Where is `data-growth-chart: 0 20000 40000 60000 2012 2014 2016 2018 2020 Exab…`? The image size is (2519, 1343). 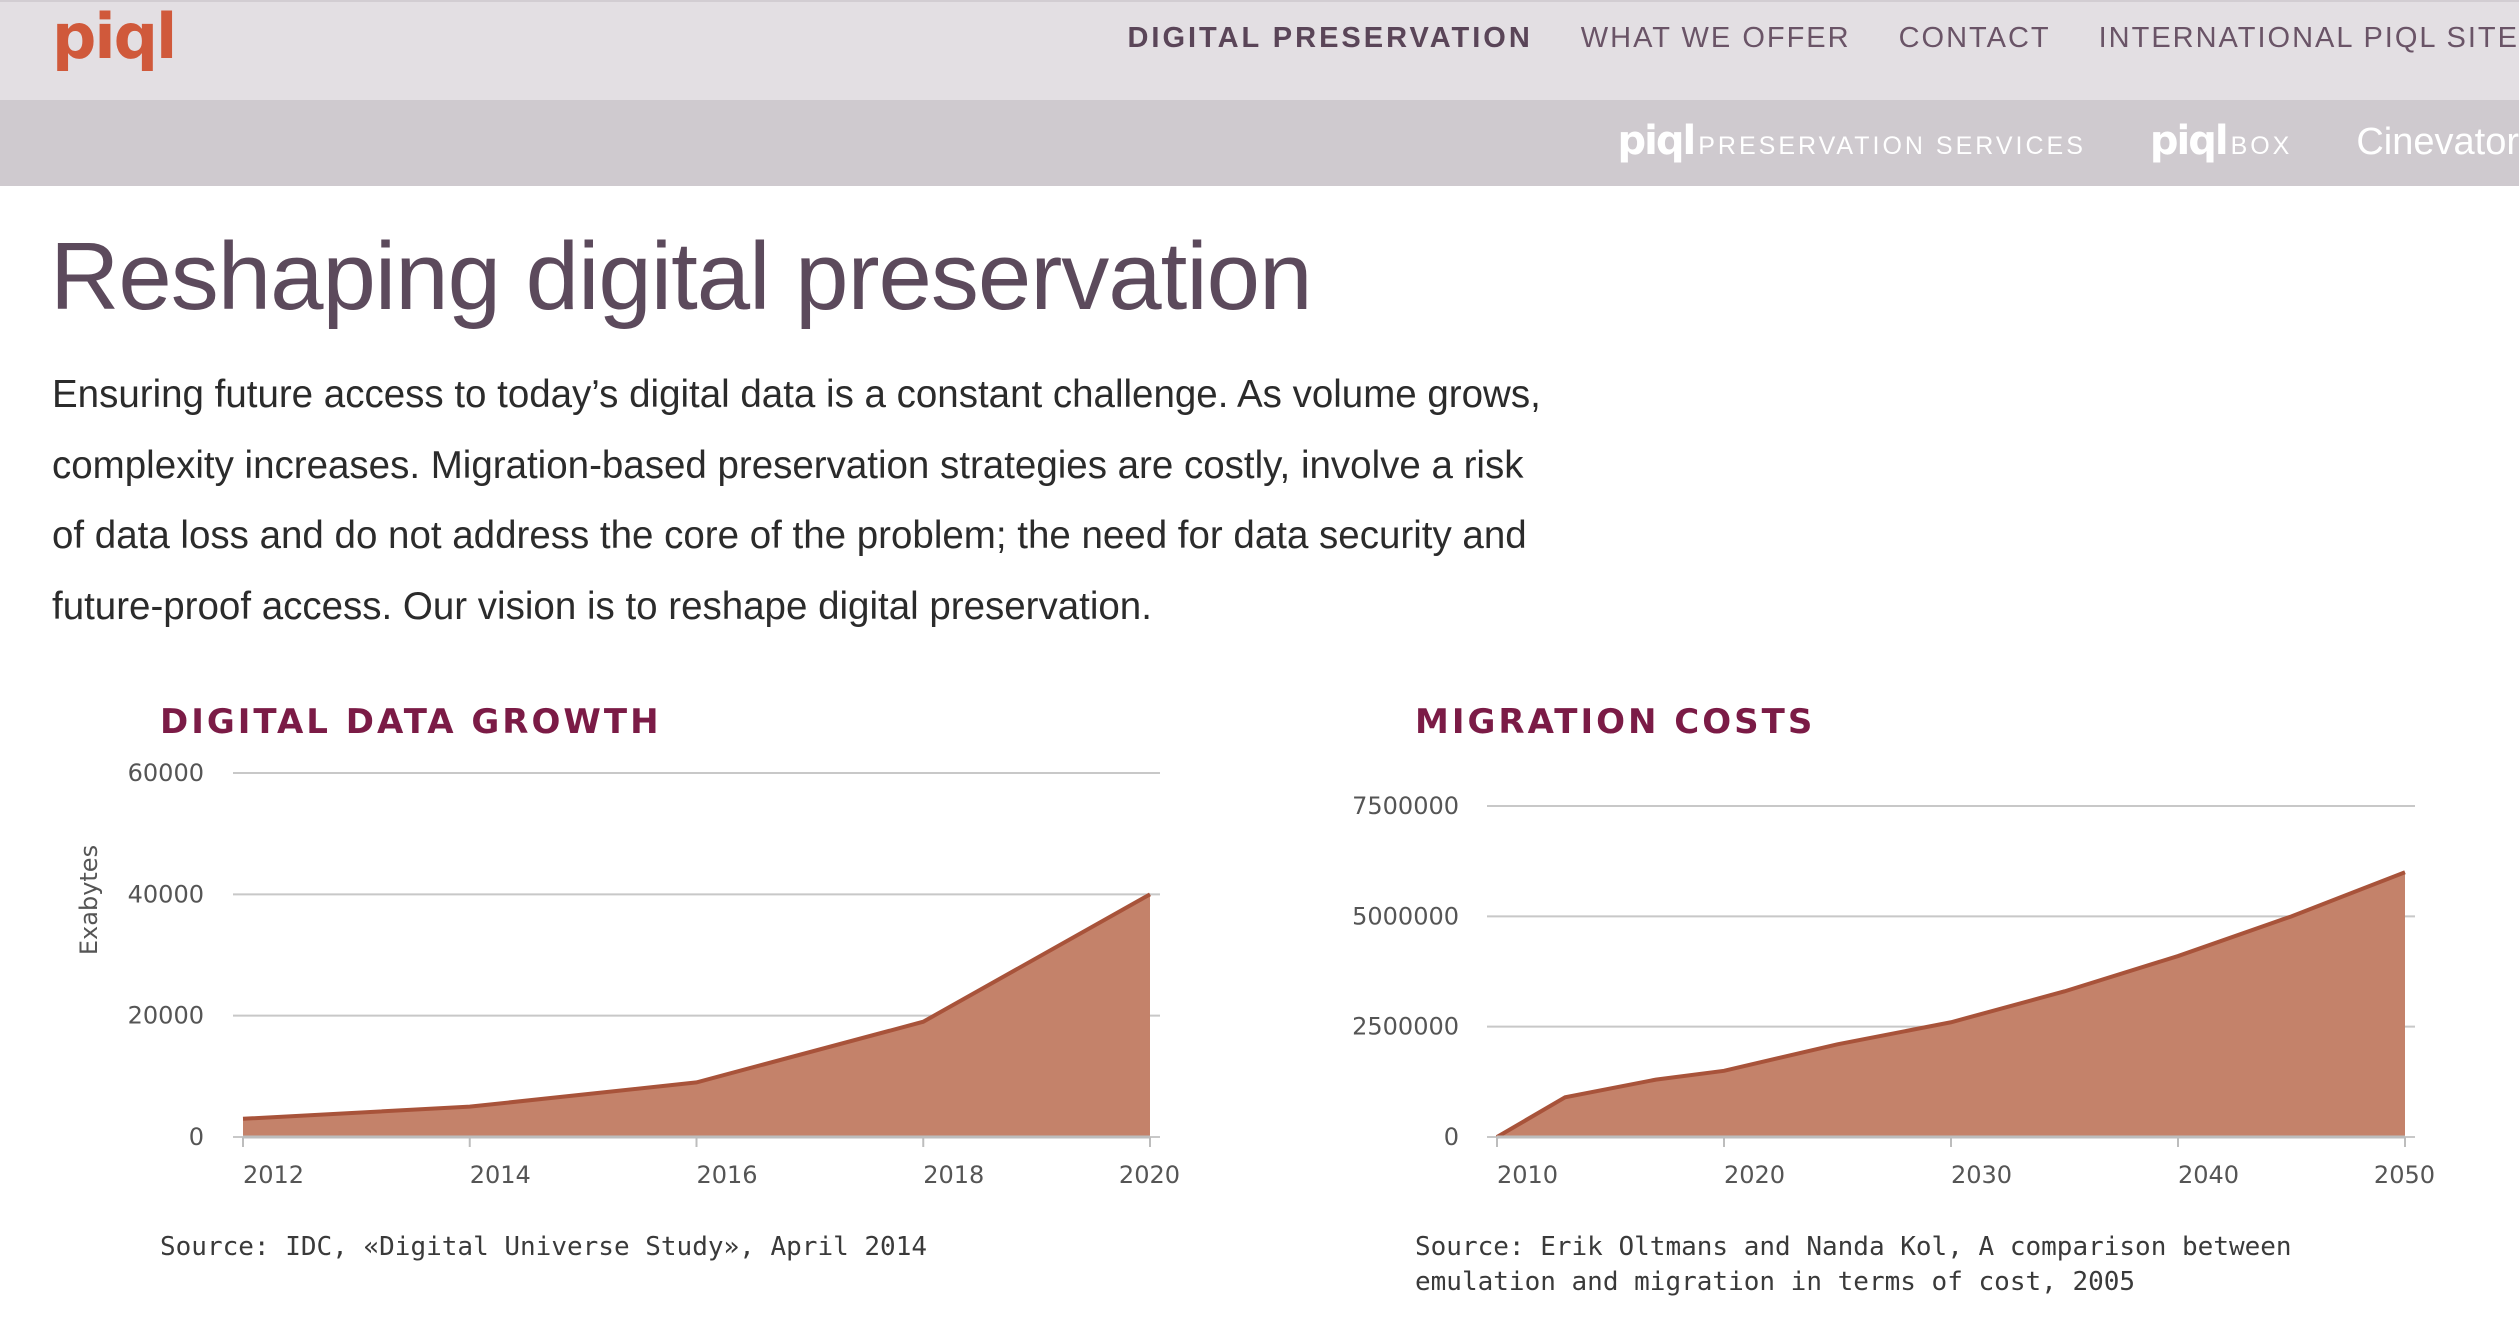
data-growth-chart: 0 20000 40000 60000 2012 2014 2016 2018 2020 Exab… is located at coordinates (627, 974).